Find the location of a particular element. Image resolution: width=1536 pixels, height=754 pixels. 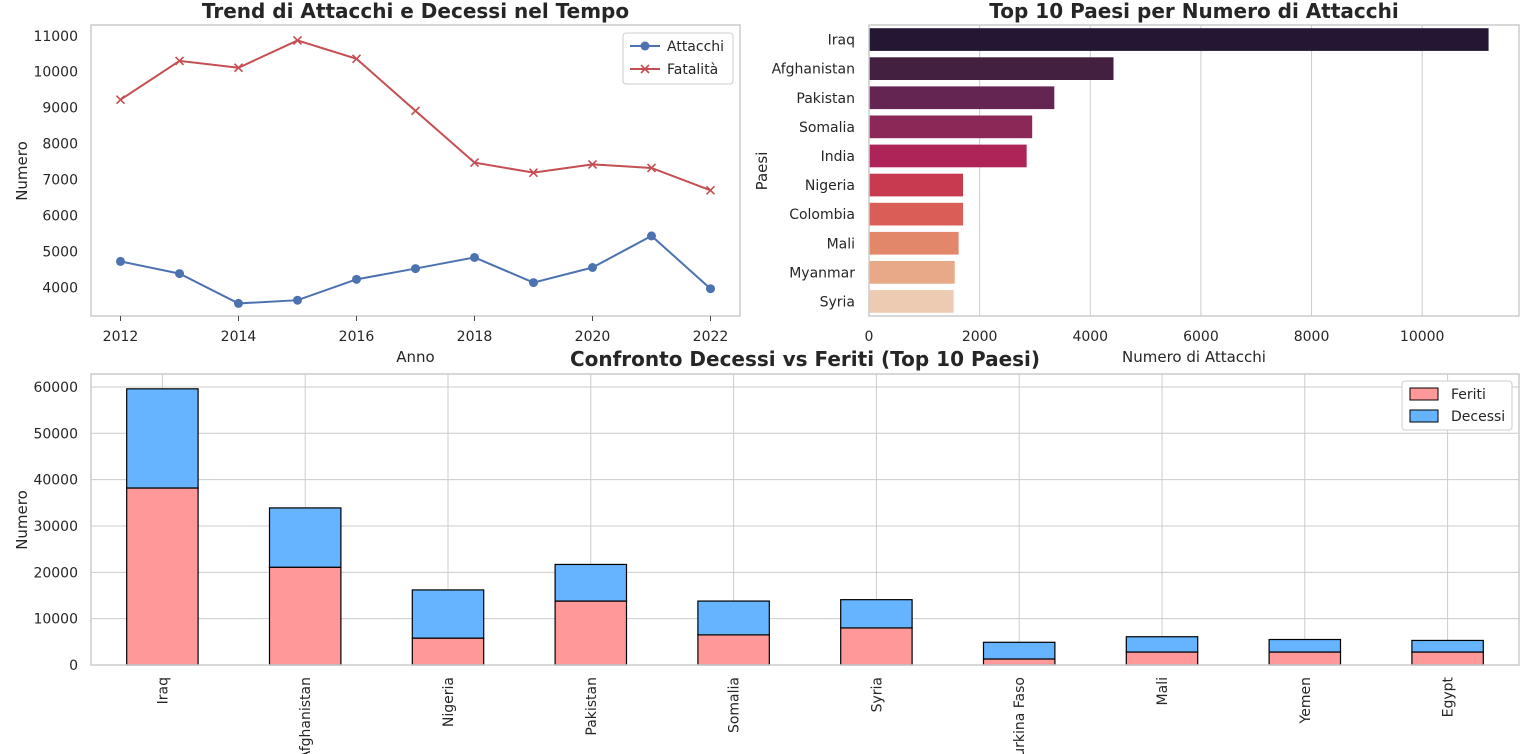

line-ytick-label: 10000 is located at coordinates (55, 73).